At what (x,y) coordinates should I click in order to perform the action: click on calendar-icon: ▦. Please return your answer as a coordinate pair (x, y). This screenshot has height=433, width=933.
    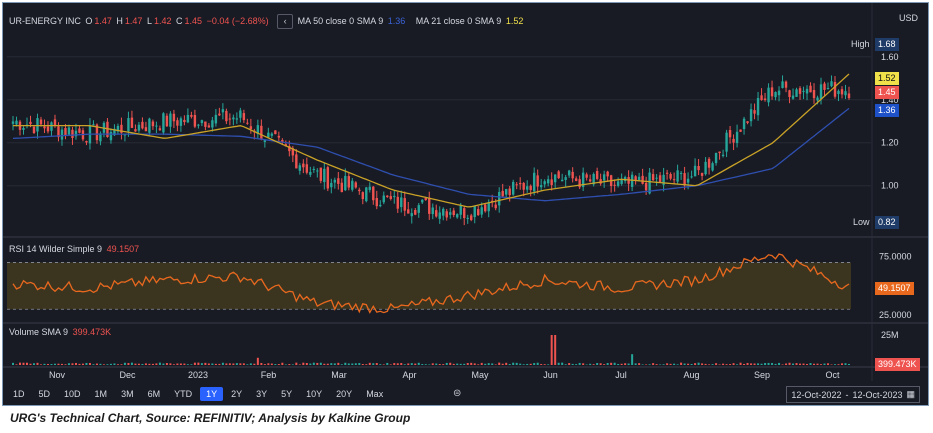
    Looking at the image, I should click on (910, 394).